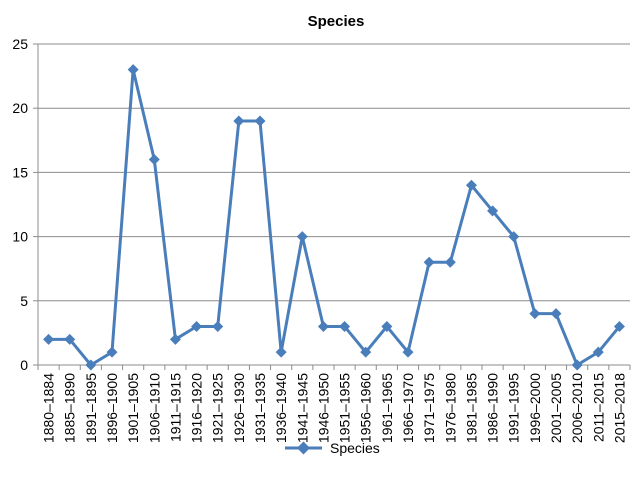 Image resolution: width=632 pixels, height=484 pixels. What do you see at coordinates (355, 448) in the screenshot?
I see `legend-label: Species` at bounding box center [355, 448].